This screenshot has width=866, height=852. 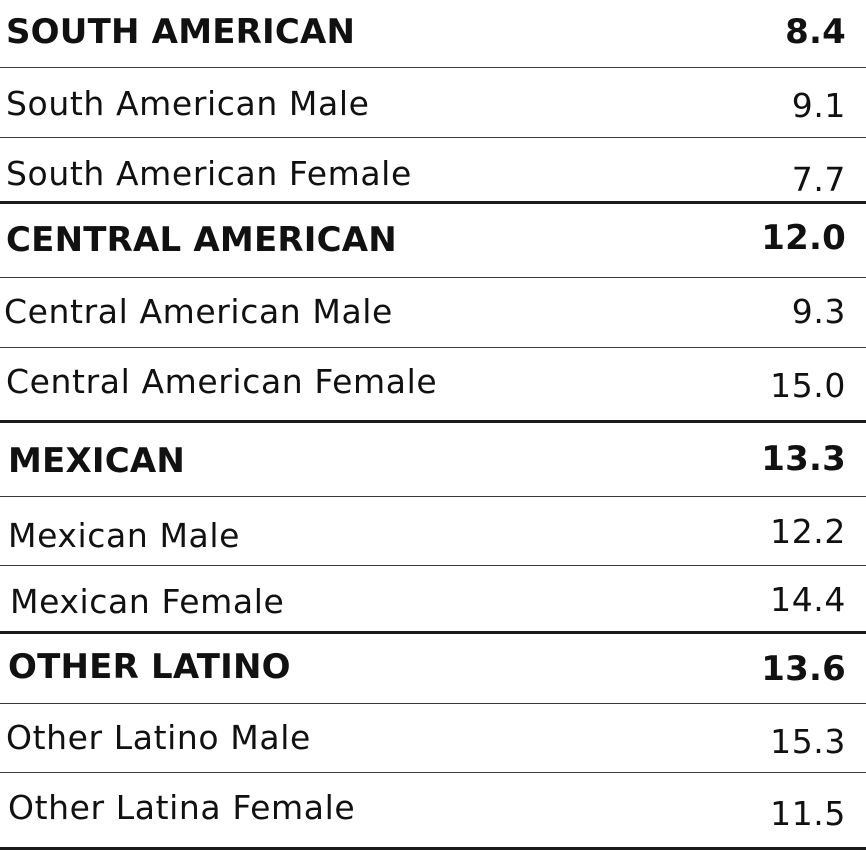 What do you see at coordinates (433, 175) in the screenshot?
I see `table-row: South American Female 7.7` at bounding box center [433, 175].